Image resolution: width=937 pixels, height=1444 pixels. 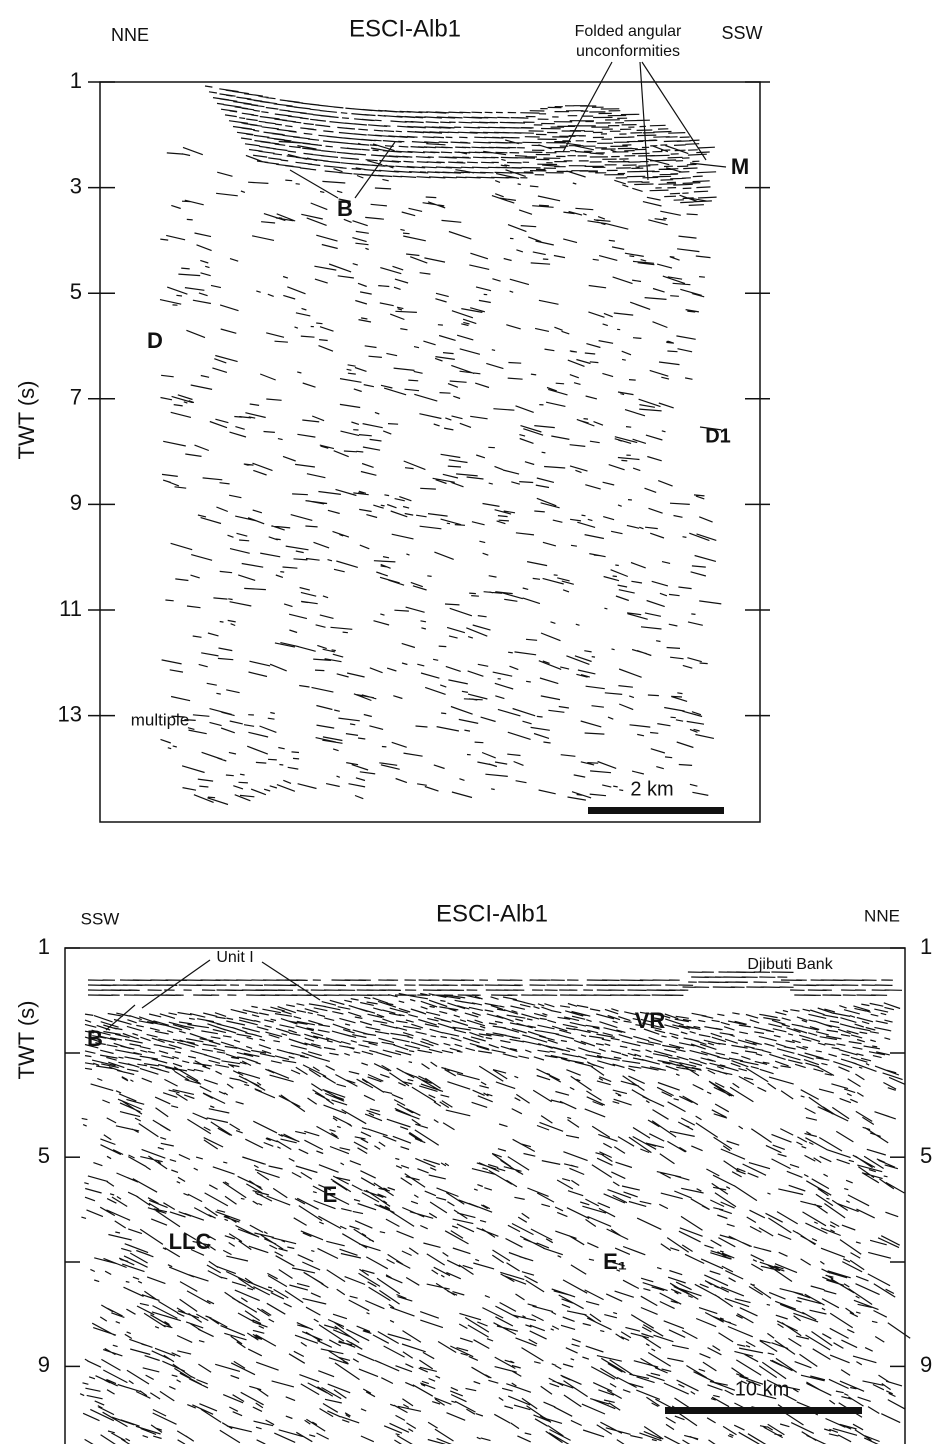 What do you see at coordinates (762, 1389) in the screenshot?
I see `scale-label: 10 km` at bounding box center [762, 1389].